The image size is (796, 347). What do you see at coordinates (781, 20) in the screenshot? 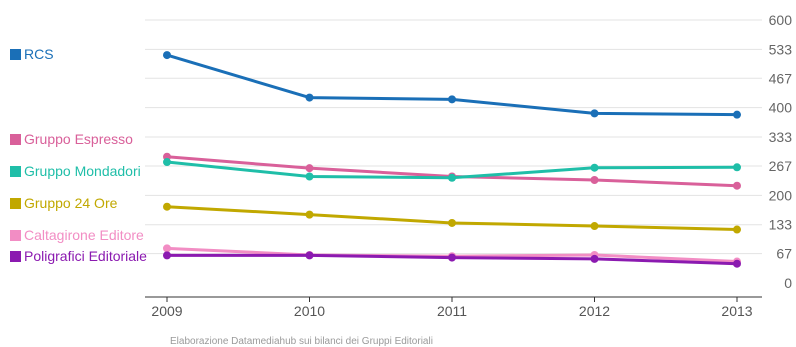
I see `y-tick-label: 600` at bounding box center [781, 20].